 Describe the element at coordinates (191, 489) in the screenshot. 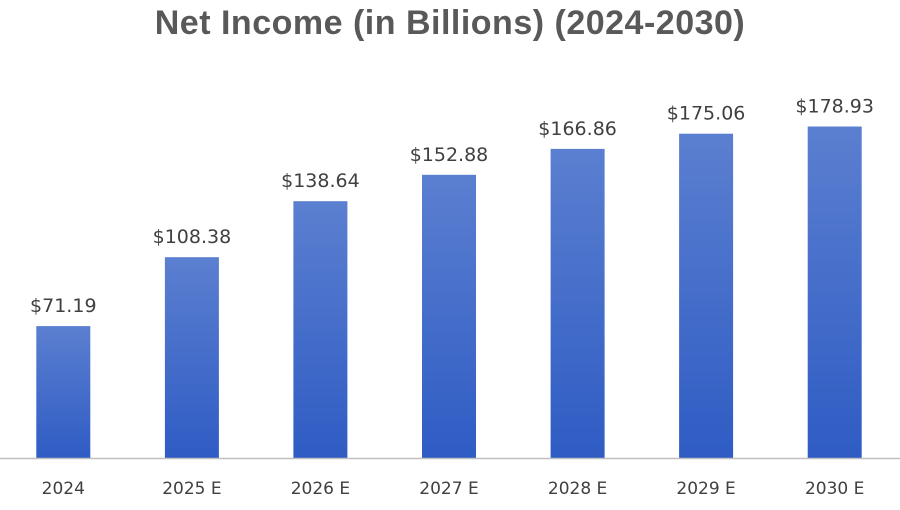

I see `x-tick-label: 2025 E` at that location.